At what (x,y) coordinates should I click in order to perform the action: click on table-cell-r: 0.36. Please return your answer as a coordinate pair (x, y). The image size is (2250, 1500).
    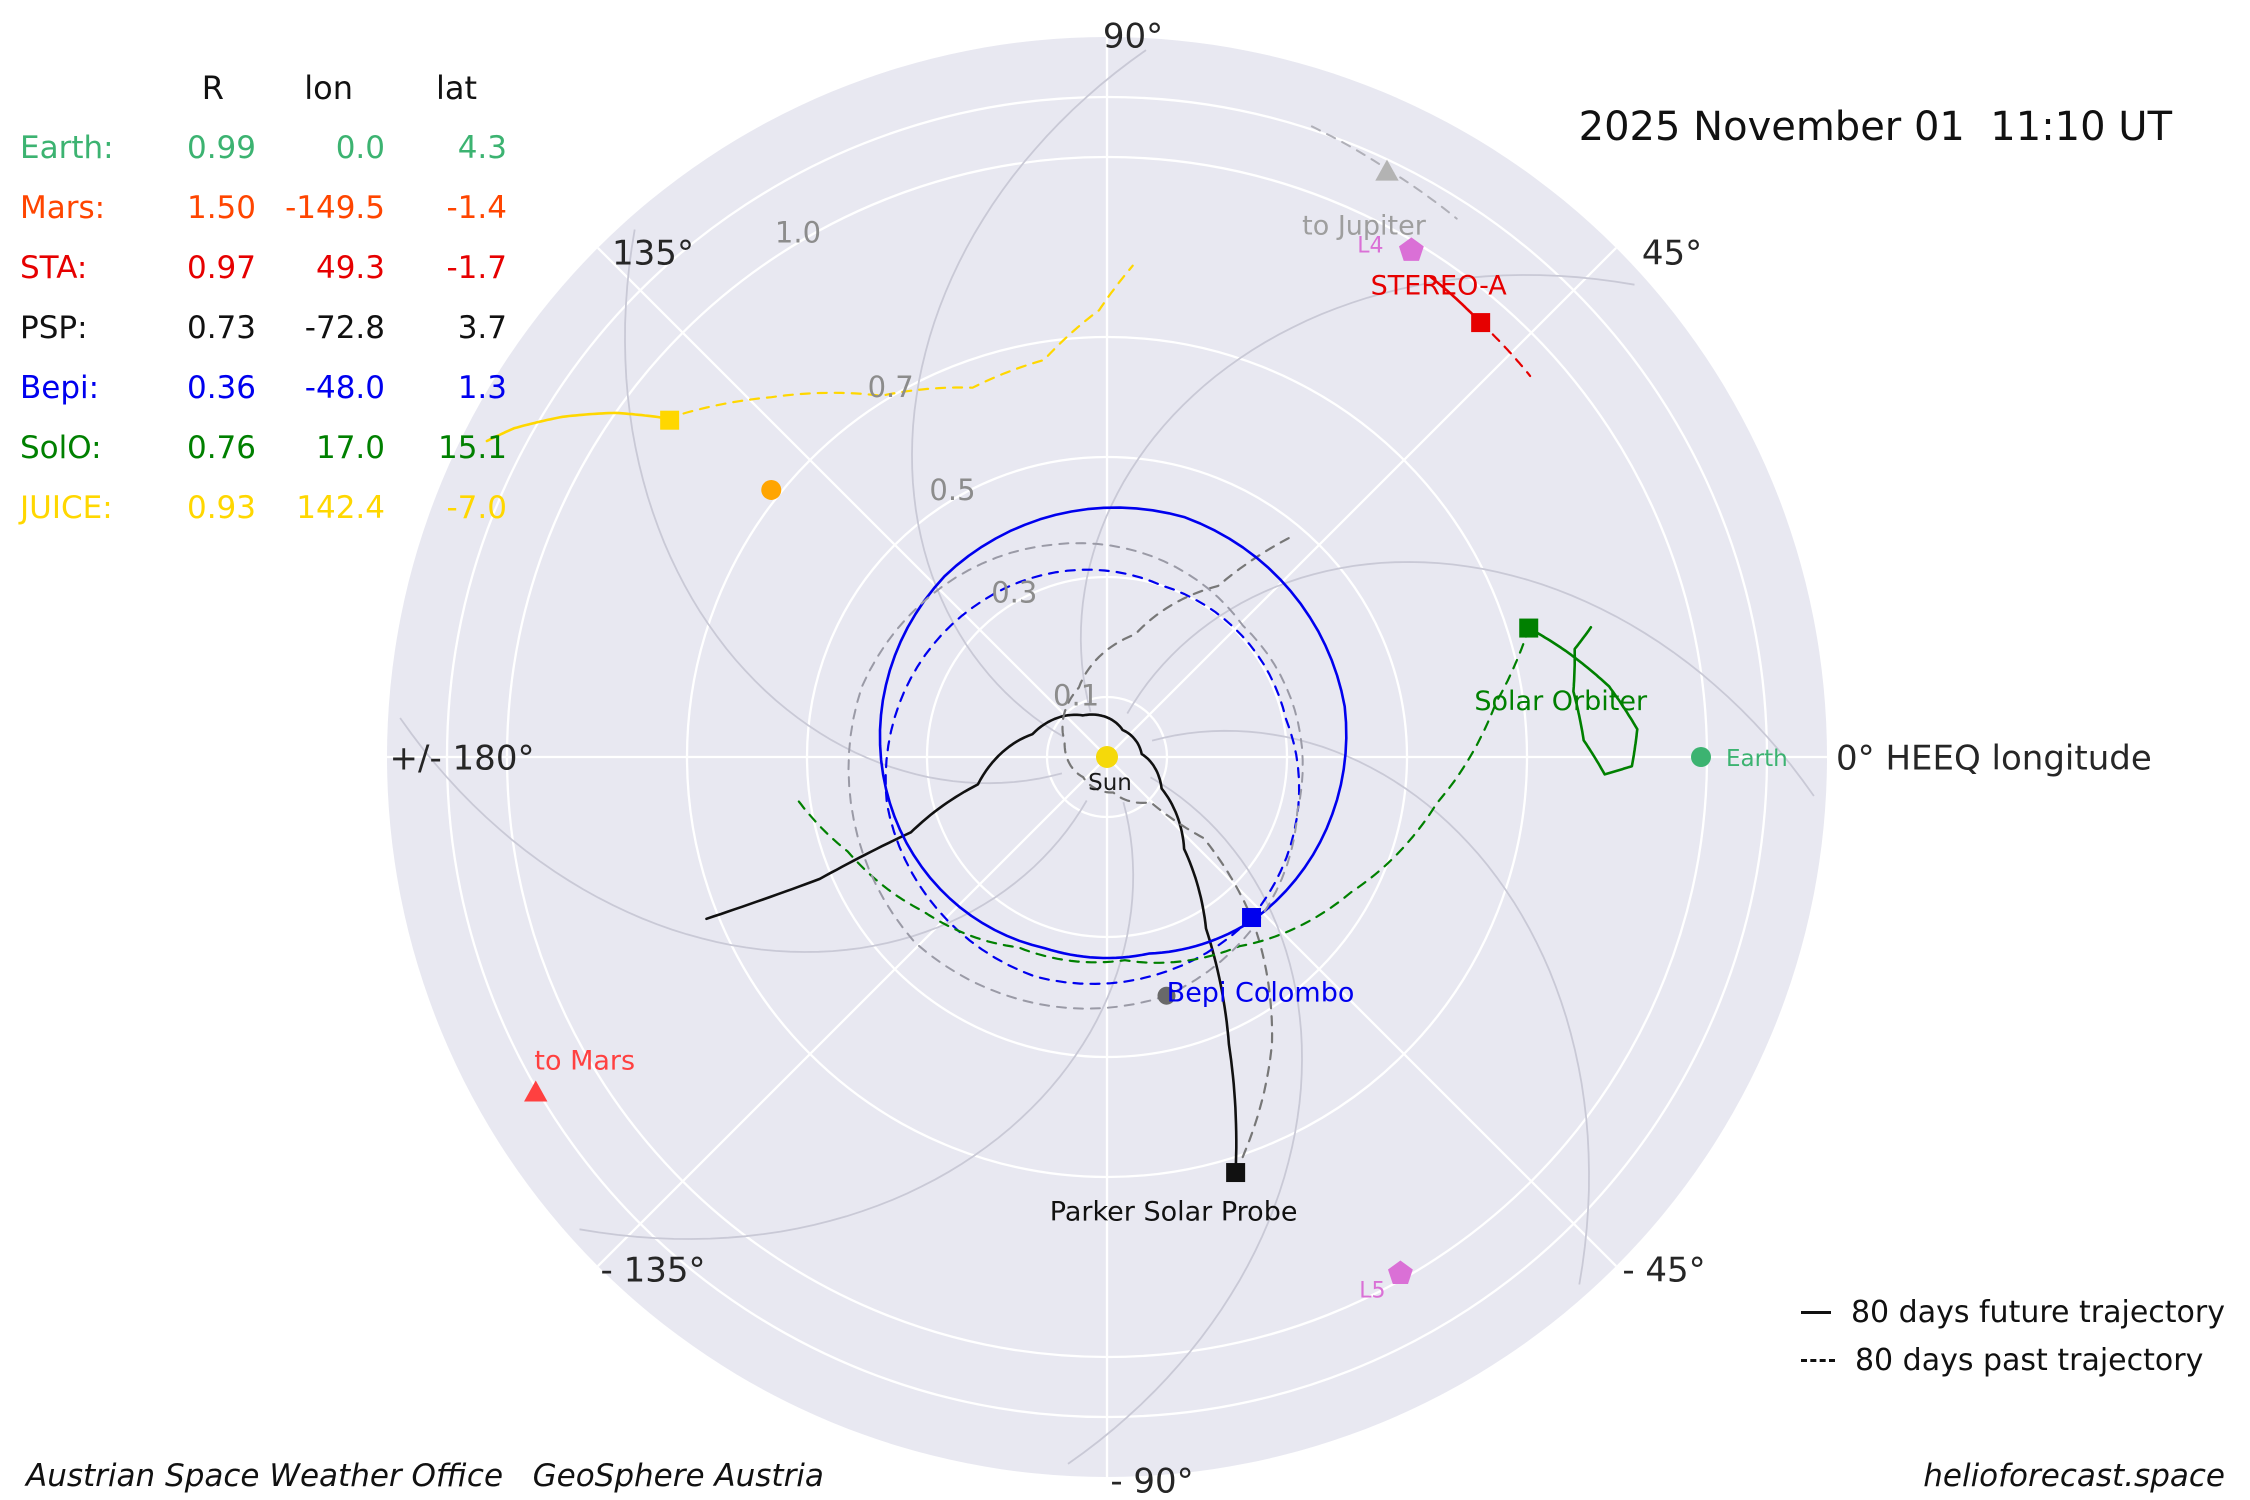
    Looking at the image, I should click on (221, 388).